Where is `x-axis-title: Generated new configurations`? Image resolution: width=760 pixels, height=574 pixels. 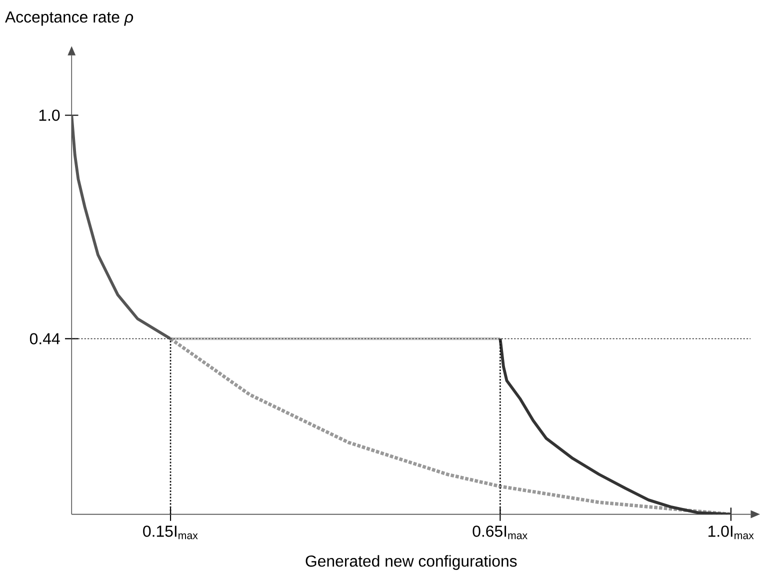
x-axis-title: Generated new configurations is located at coordinates (411, 562).